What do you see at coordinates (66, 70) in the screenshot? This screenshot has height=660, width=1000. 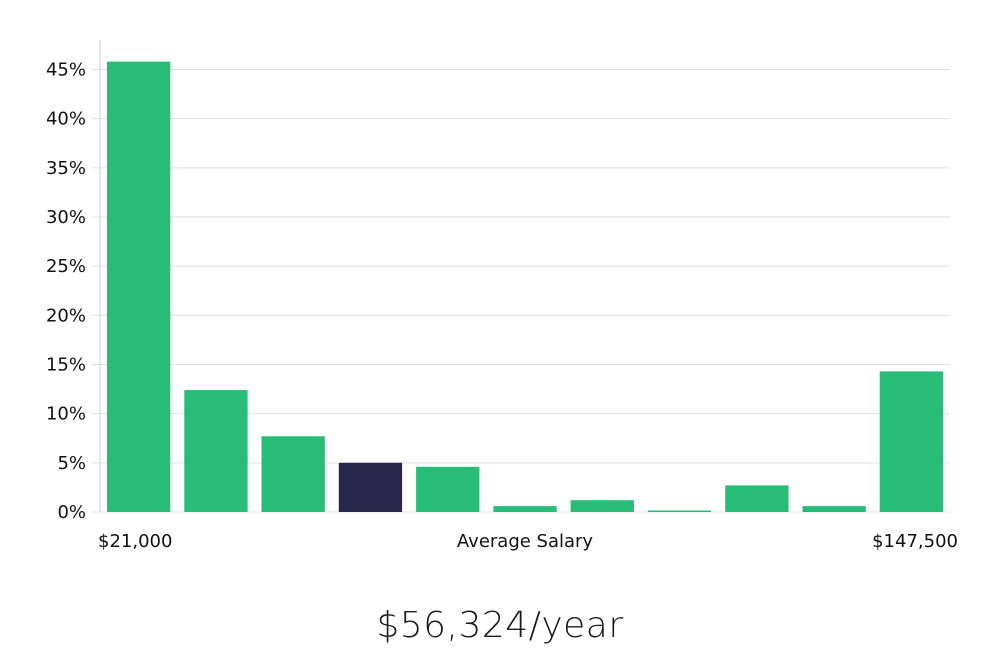 I see `y-tick-label: 45%` at bounding box center [66, 70].